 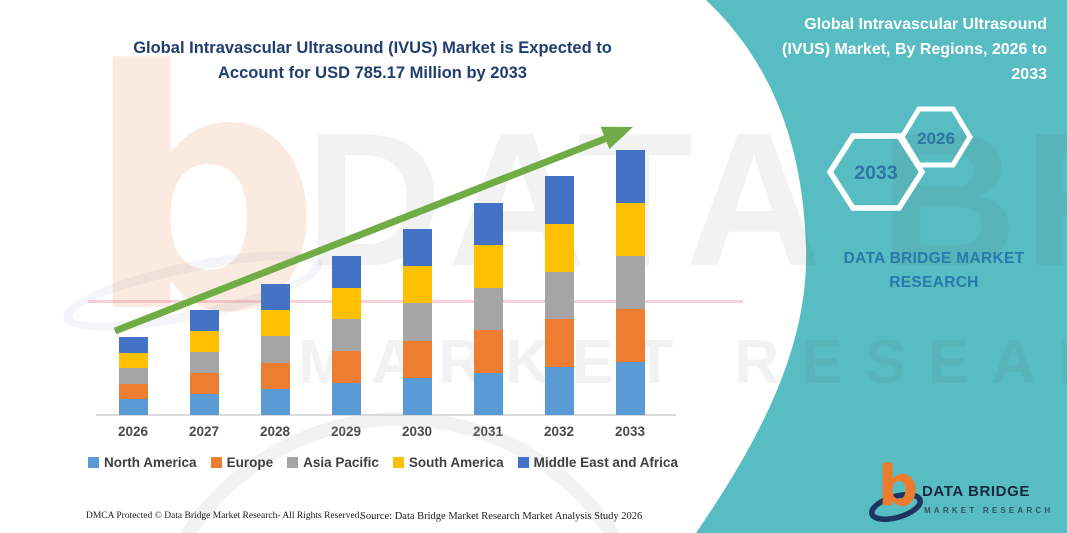 I want to click on legend-item-south-america: South America, so click(x=448, y=462).